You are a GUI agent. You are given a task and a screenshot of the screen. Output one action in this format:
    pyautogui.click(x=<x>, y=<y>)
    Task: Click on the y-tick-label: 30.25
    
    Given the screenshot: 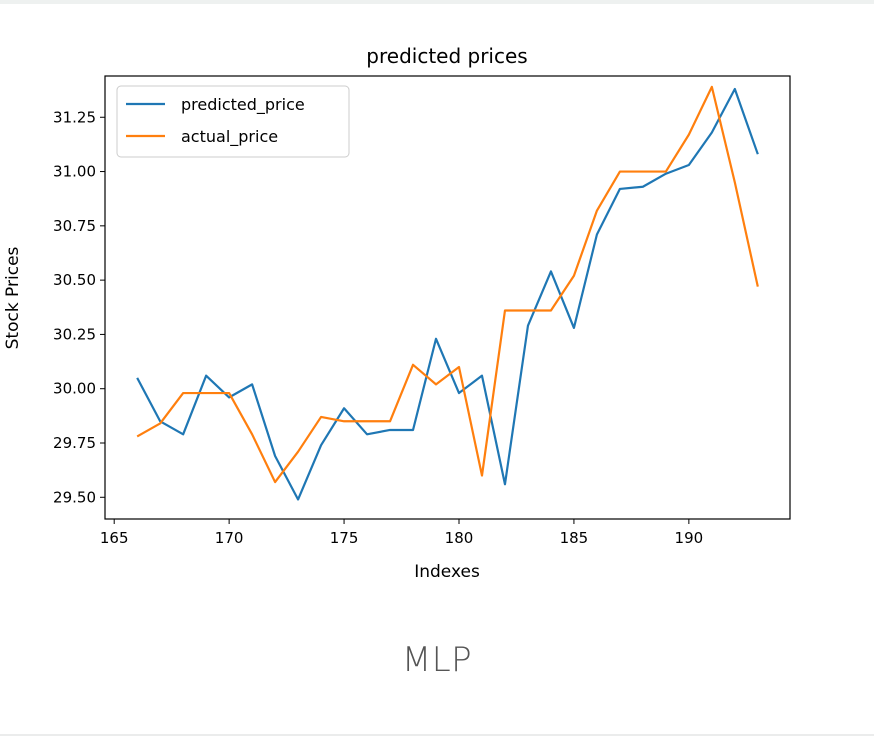 What is the action you would take?
    pyautogui.click(x=74, y=334)
    